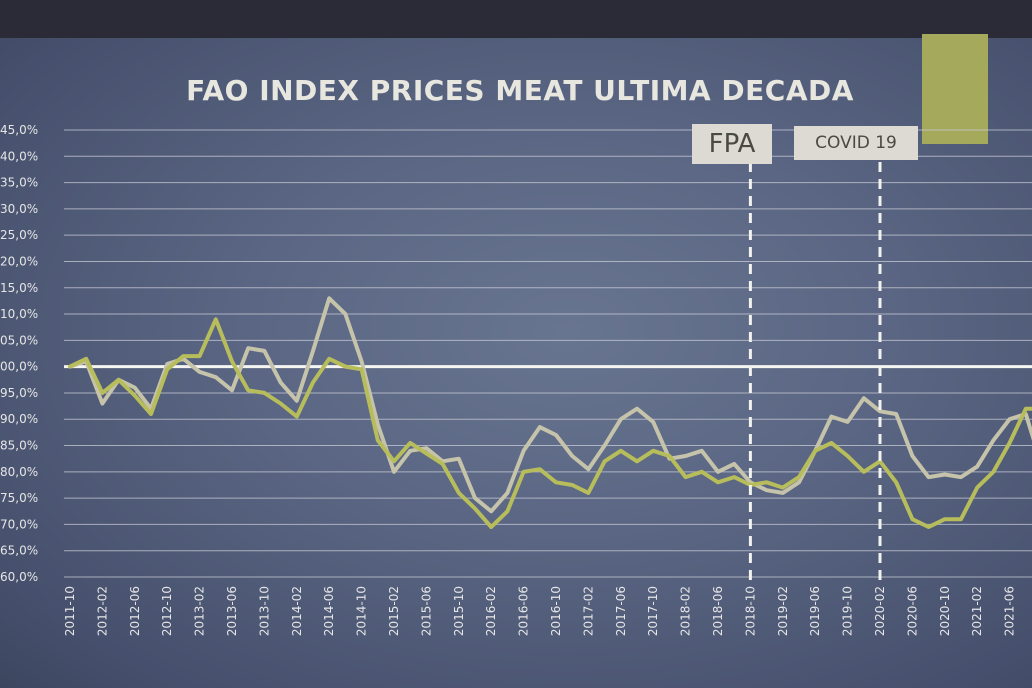  I want to click on x-tick-label: 2015-06, so click(426, 611).